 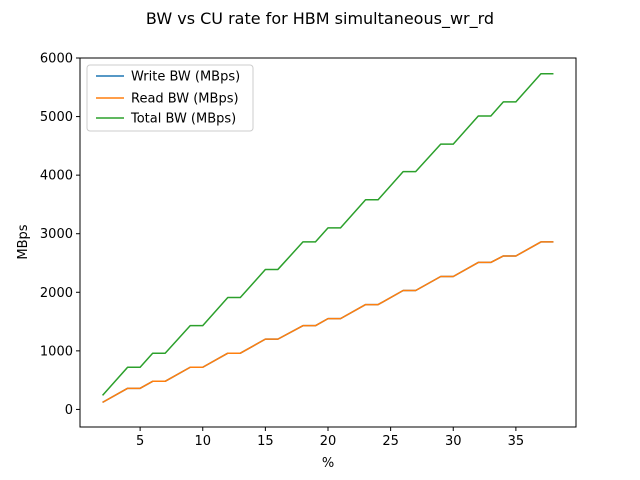 I want to click on x-axis-label: %, so click(x=328, y=463).